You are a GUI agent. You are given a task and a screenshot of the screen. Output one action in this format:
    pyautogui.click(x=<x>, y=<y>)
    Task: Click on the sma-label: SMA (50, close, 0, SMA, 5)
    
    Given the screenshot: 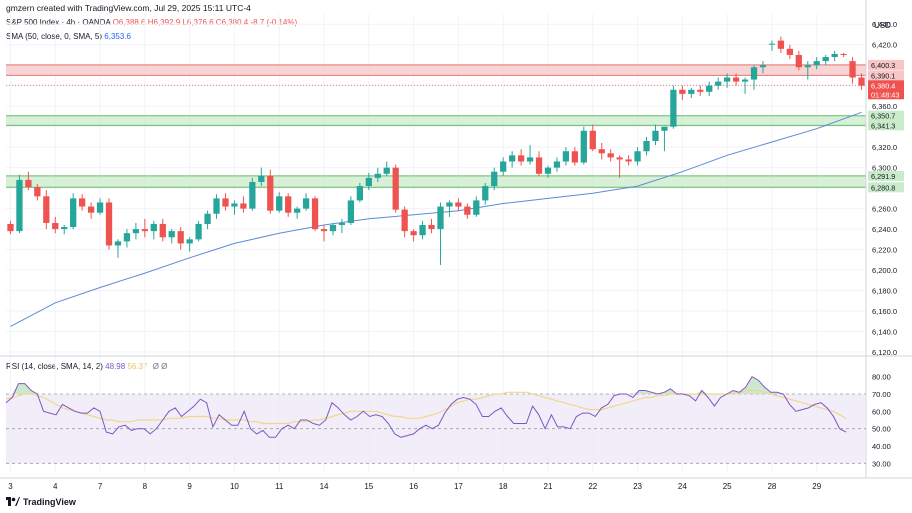 What is the action you would take?
    pyautogui.click(x=54, y=36)
    